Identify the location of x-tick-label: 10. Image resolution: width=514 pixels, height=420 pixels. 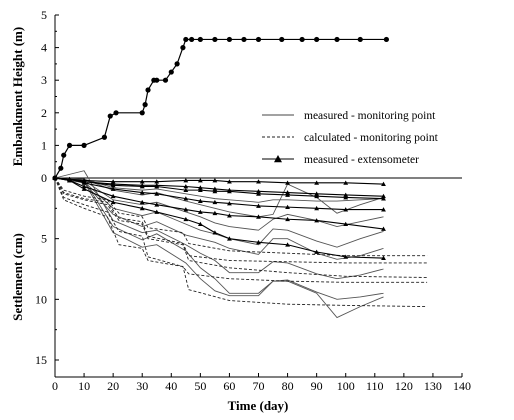
(84, 386).